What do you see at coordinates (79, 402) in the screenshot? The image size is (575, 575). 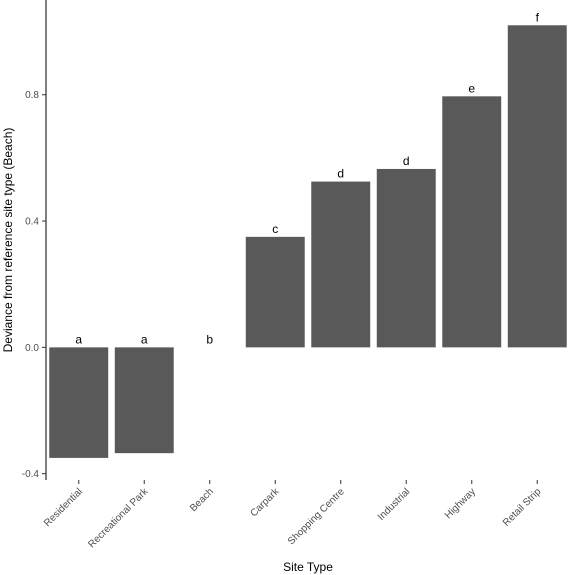 I see `bar-residential` at bounding box center [79, 402].